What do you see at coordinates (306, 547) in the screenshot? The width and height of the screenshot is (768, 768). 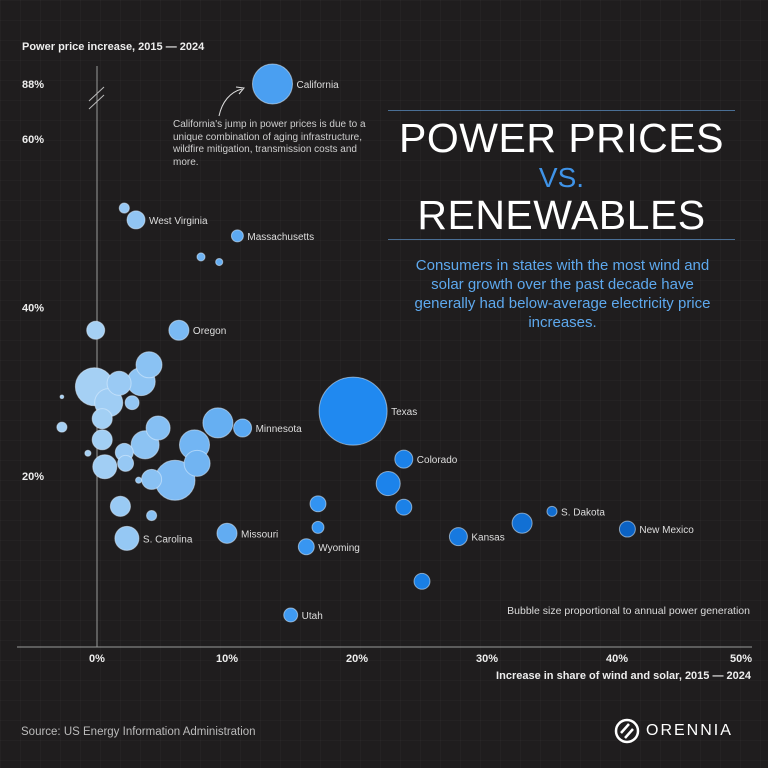 I see `bubble-wyoming` at bounding box center [306, 547].